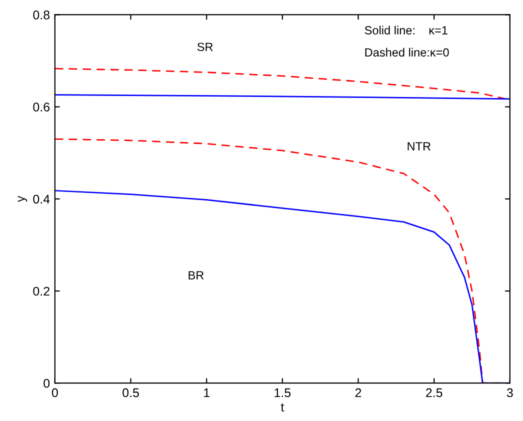 The height and width of the screenshot is (421, 523). What do you see at coordinates (41, 15) in the screenshot?
I see `y-tick-label: 0.8` at bounding box center [41, 15].